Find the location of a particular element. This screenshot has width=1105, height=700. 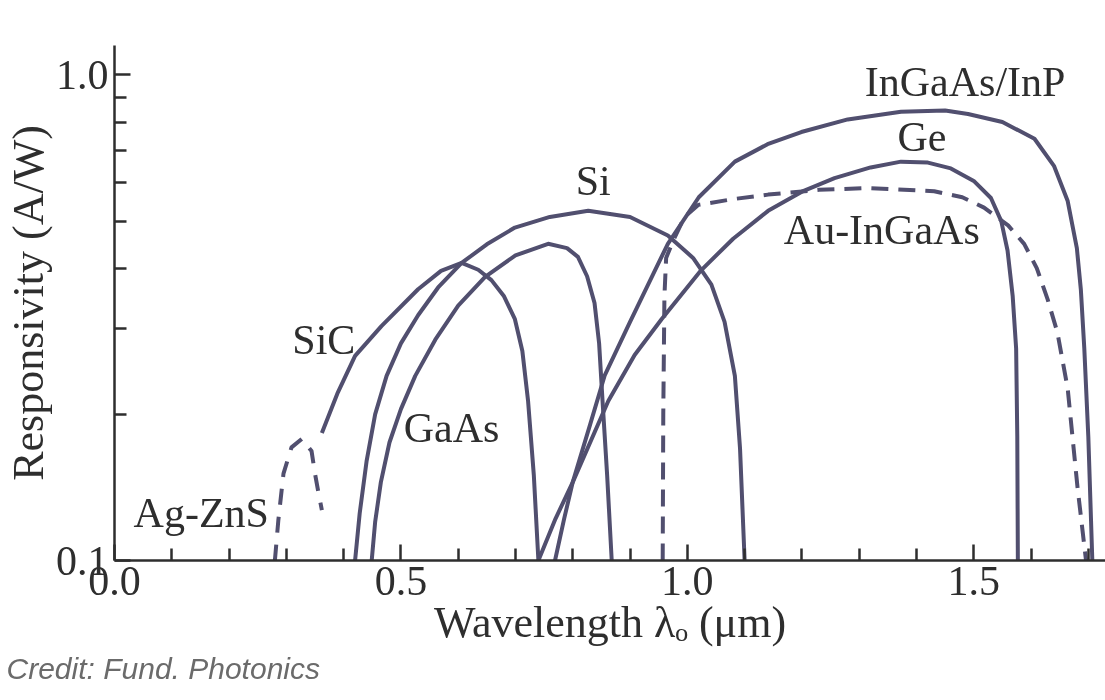

series-label: GaAs is located at coordinates (451, 427).